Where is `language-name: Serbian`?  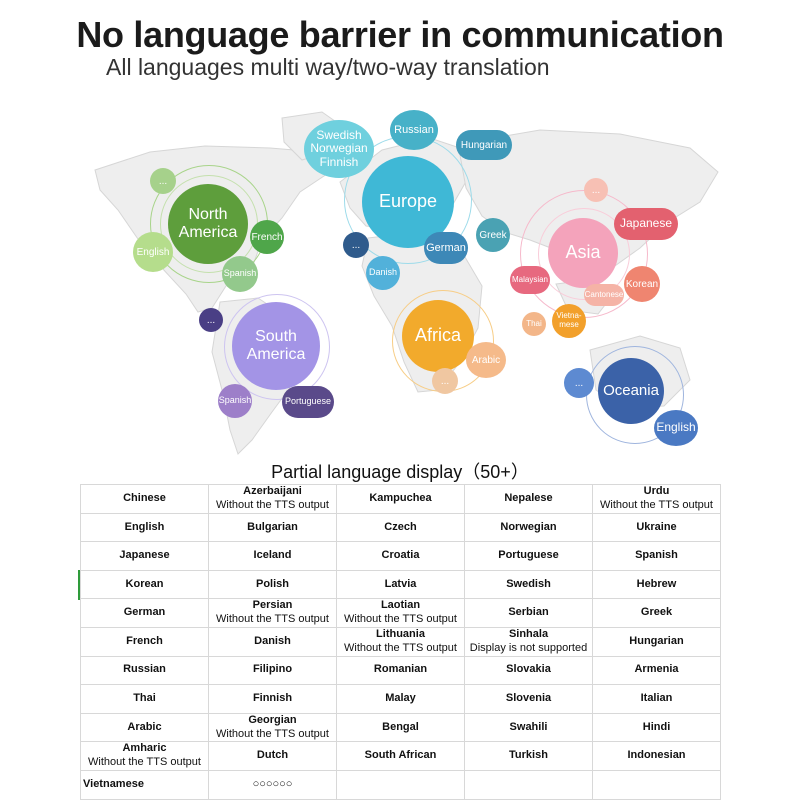 language-name: Serbian is located at coordinates (528, 612).